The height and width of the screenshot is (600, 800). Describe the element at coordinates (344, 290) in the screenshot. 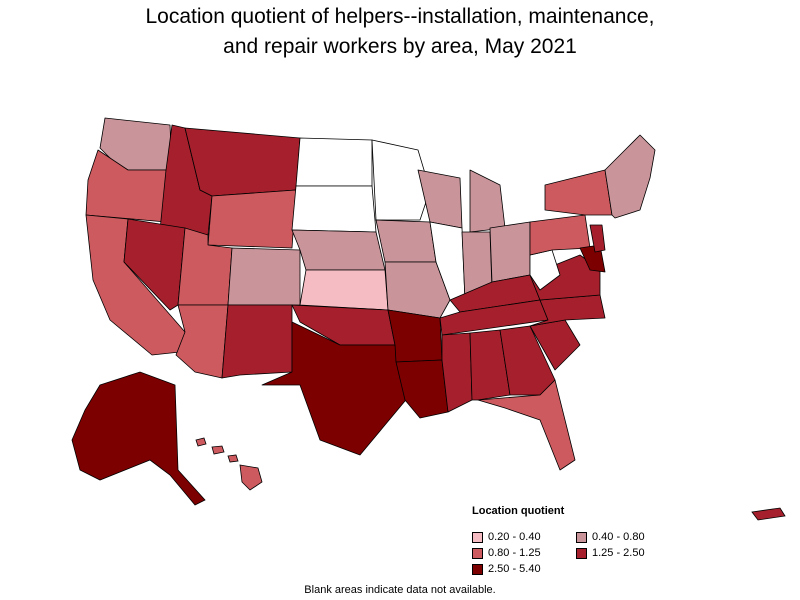

I see `region-kansas` at that location.